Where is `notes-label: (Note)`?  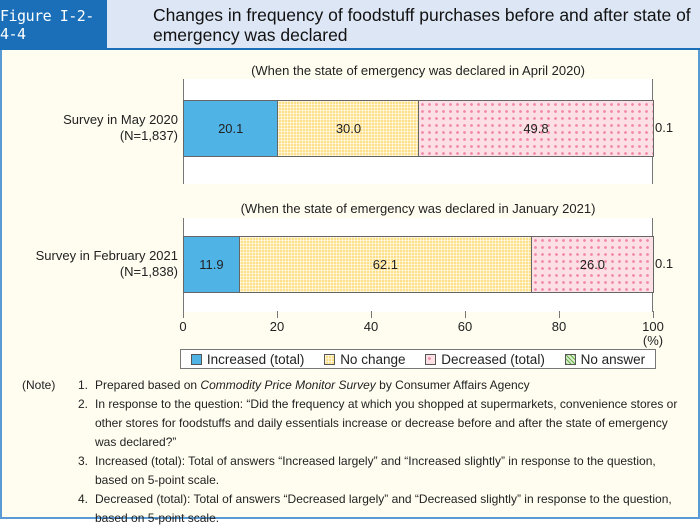 notes-label: (Note) is located at coordinates (39, 385).